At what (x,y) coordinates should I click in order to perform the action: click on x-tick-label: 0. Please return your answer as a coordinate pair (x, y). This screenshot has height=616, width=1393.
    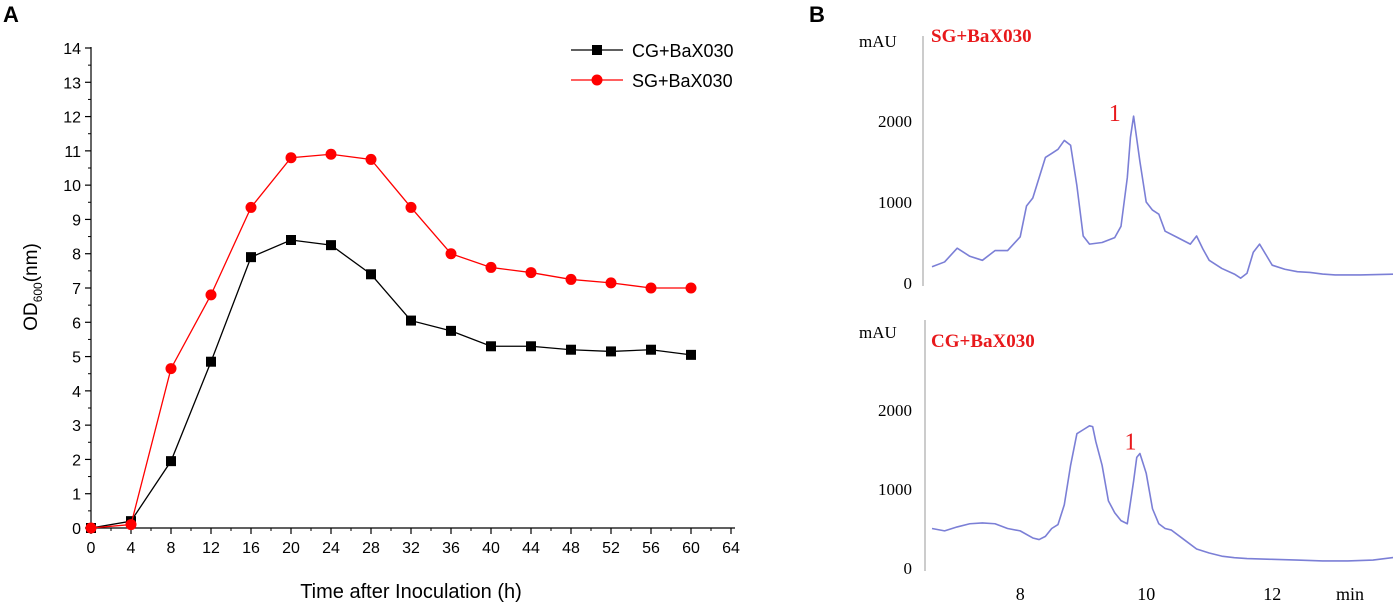
    Looking at the image, I should click on (91, 548).